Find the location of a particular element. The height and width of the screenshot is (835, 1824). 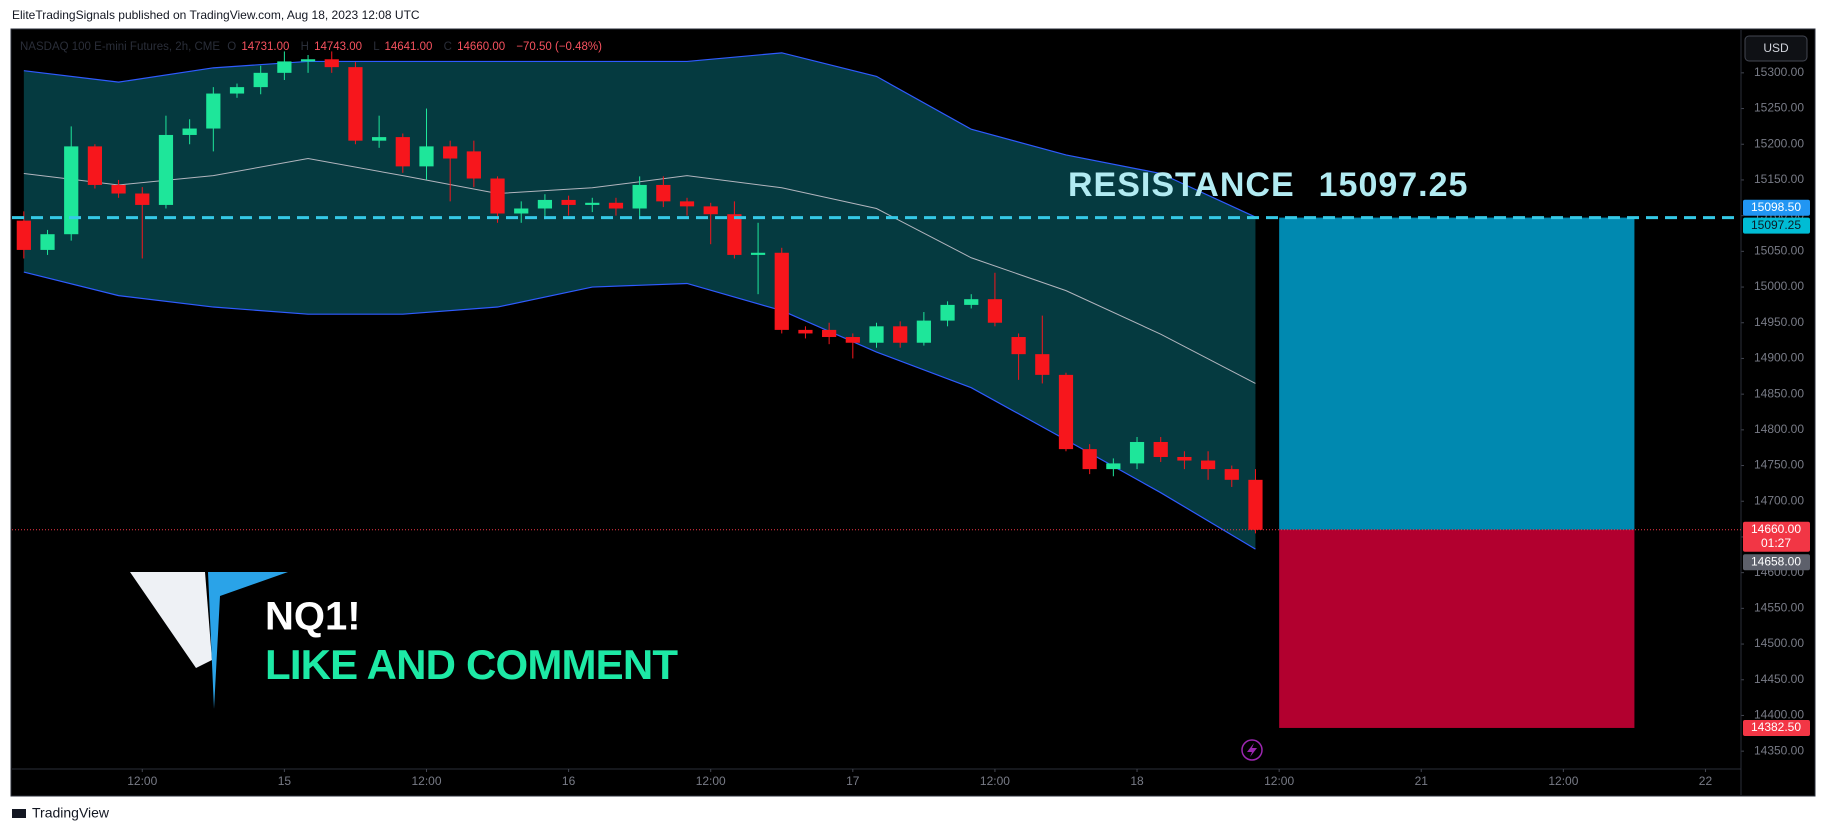

logo-right is located at coordinates (248, 640).